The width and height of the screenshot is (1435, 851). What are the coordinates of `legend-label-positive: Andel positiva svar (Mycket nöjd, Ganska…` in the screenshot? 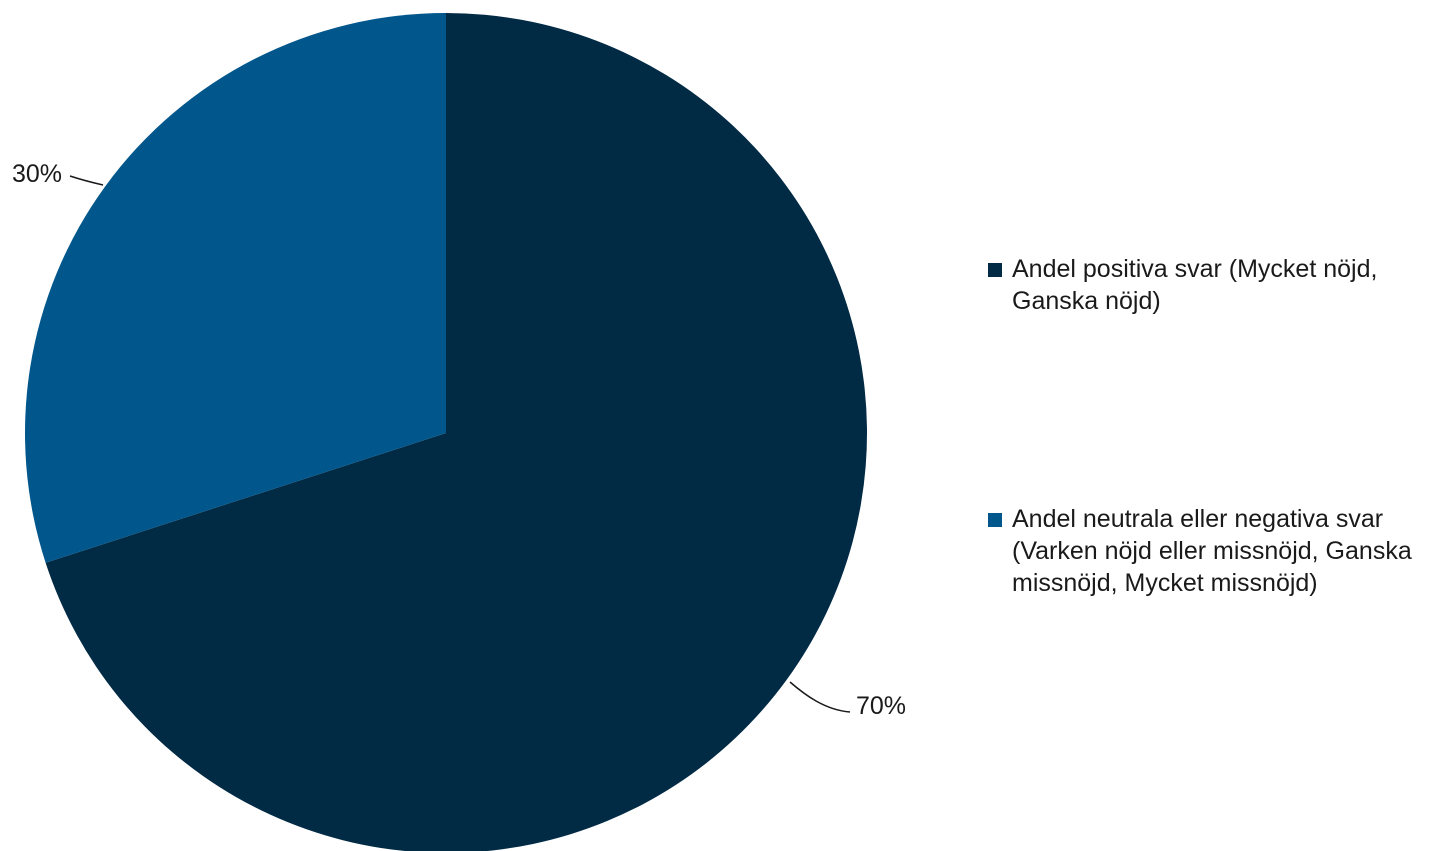 It's located at (1195, 285).